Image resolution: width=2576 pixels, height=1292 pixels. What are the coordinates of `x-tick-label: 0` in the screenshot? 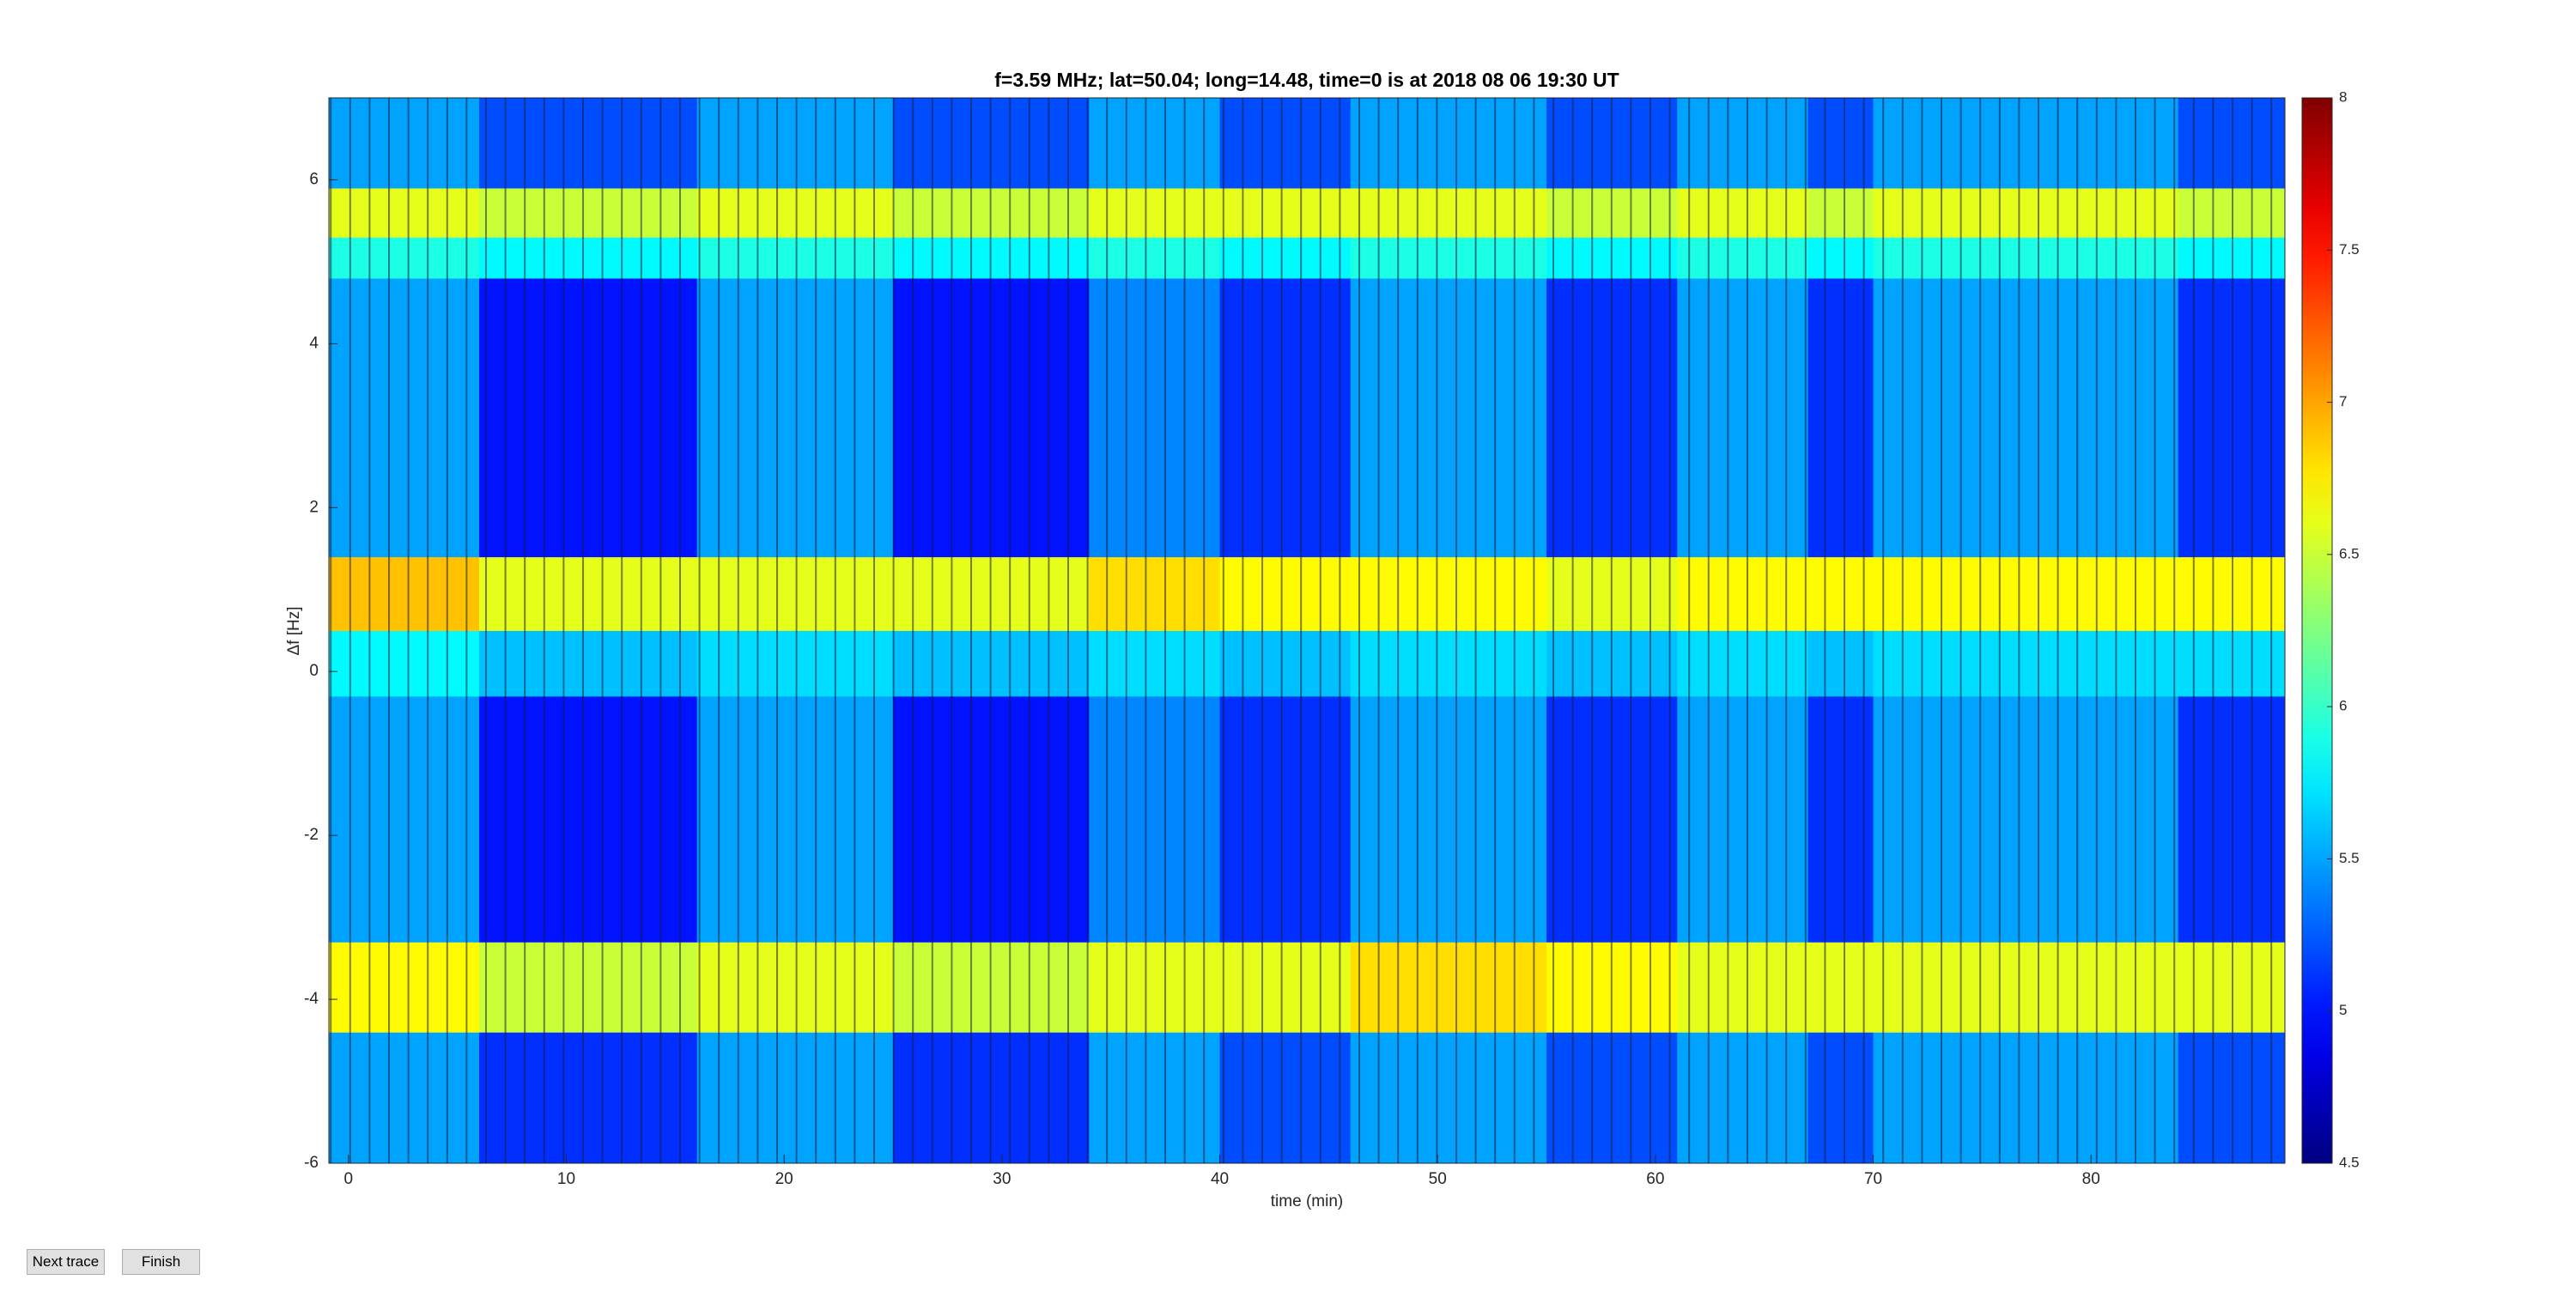 It's located at (349, 1179).